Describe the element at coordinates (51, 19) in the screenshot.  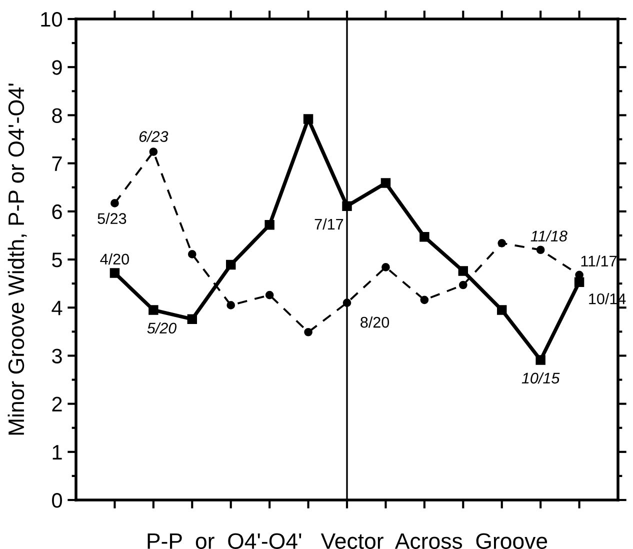
I see `y-tick-label: 10` at that location.